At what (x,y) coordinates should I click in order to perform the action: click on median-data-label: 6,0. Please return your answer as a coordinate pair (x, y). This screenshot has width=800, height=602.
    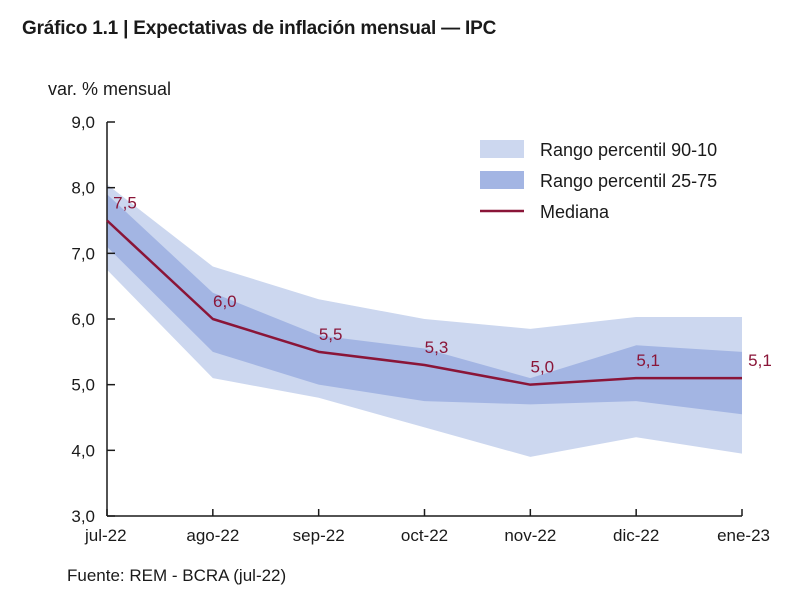
    Looking at the image, I should click on (225, 301).